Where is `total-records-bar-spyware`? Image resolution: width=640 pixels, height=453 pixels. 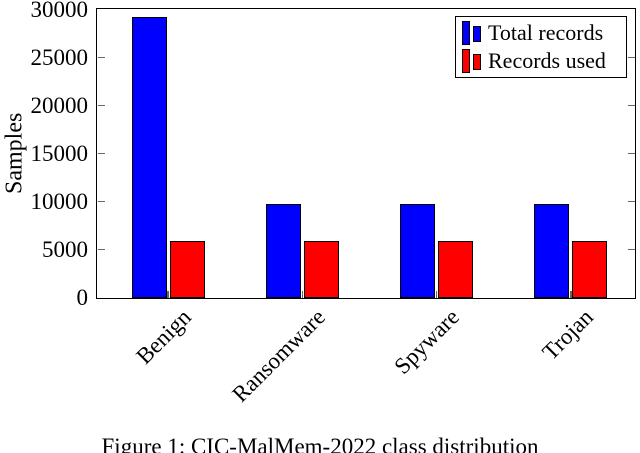 total-records-bar-spyware is located at coordinates (418, 250).